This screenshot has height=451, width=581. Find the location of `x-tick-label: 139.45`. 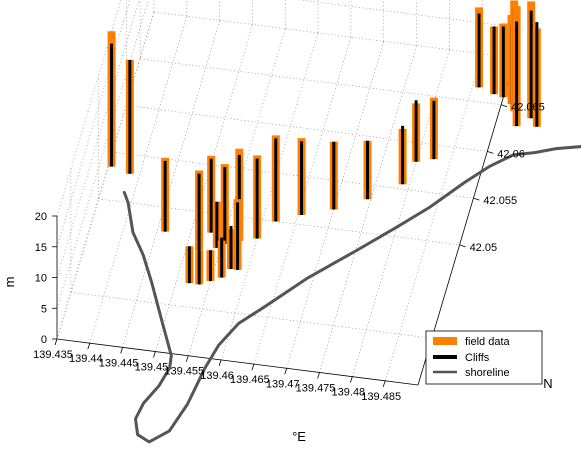

x-tick-label: 139.45 is located at coordinates (152, 368).